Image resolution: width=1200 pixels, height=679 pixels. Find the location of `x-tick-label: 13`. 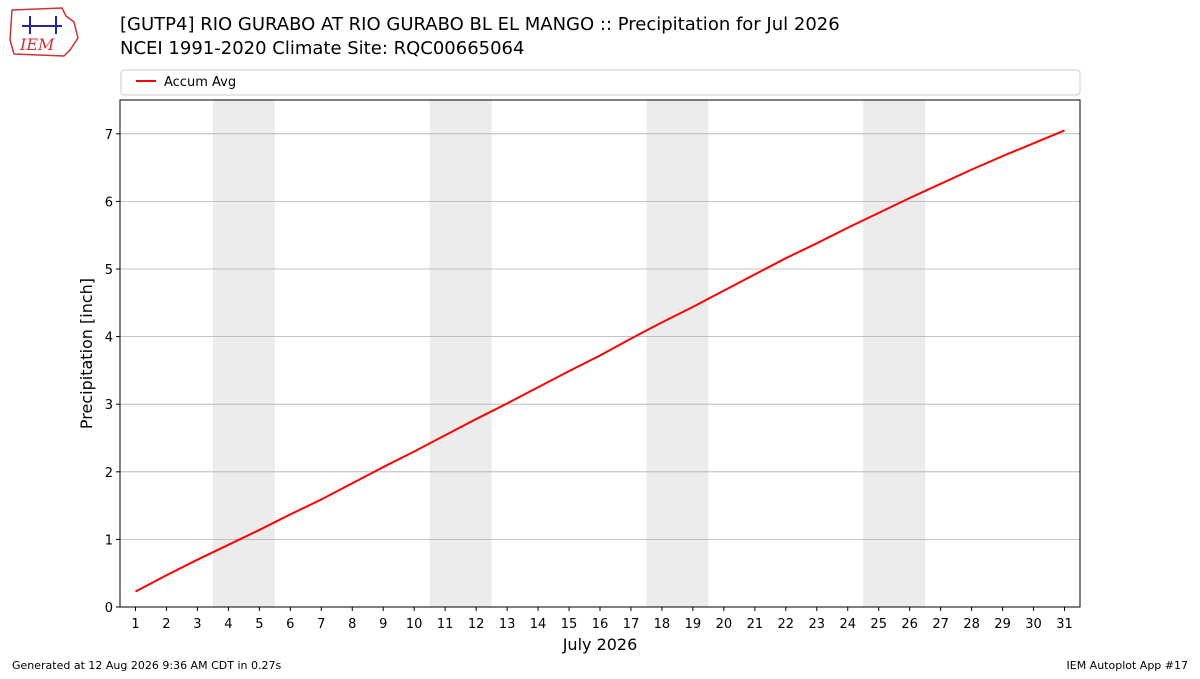

x-tick-label: 13 is located at coordinates (507, 624).